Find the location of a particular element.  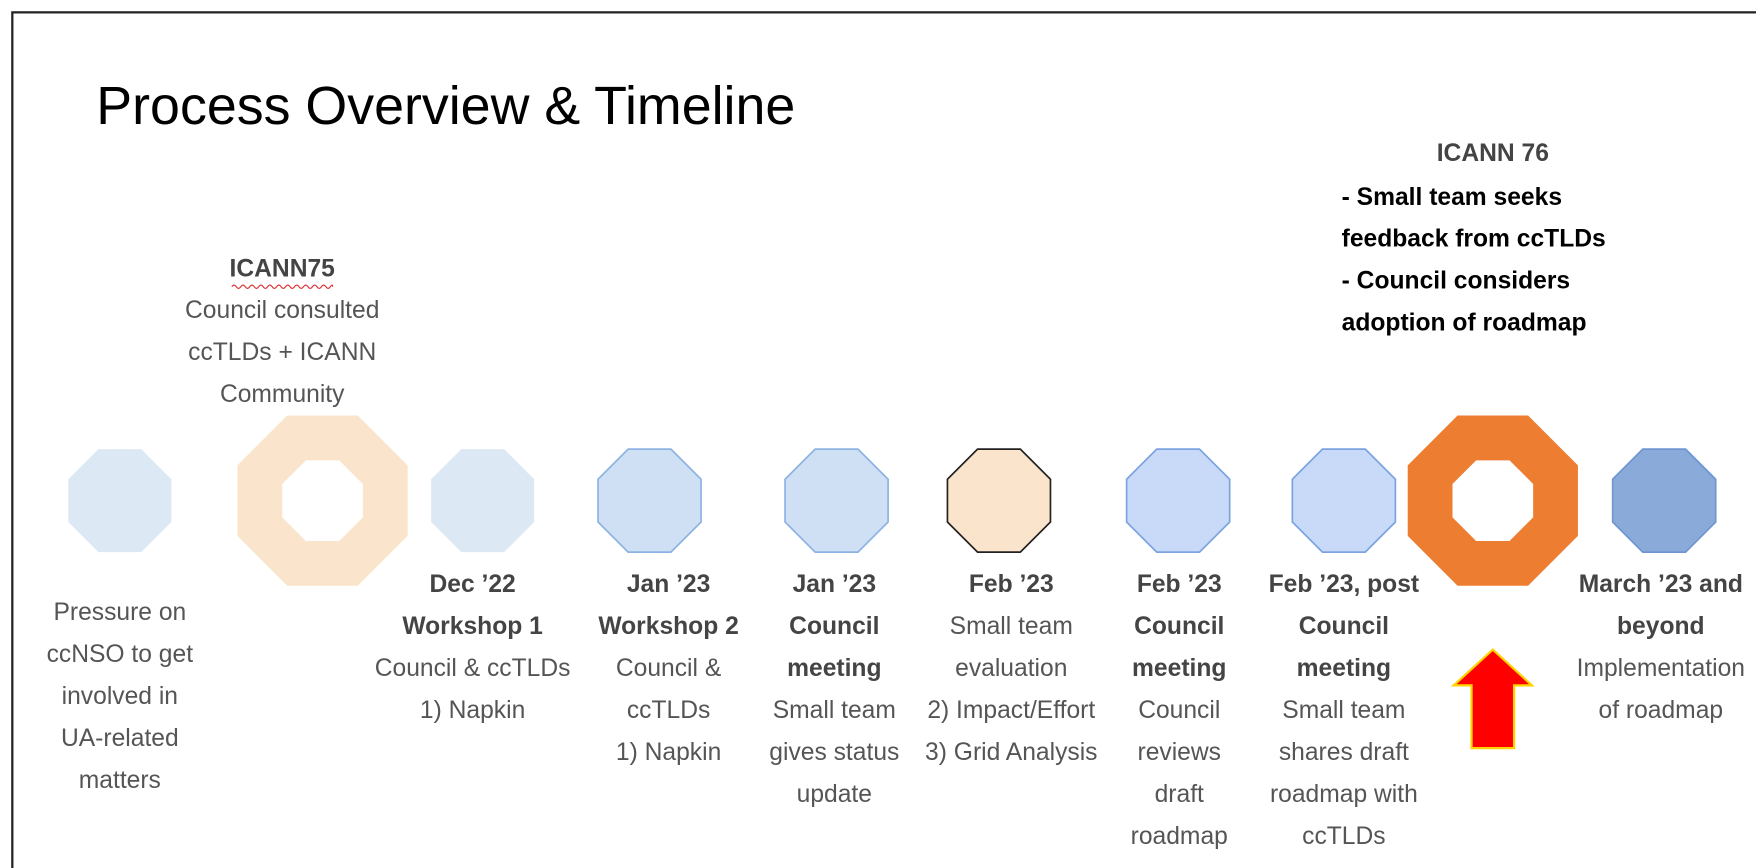

step-heading: Feb ’23, post is located at coordinates (1344, 584).